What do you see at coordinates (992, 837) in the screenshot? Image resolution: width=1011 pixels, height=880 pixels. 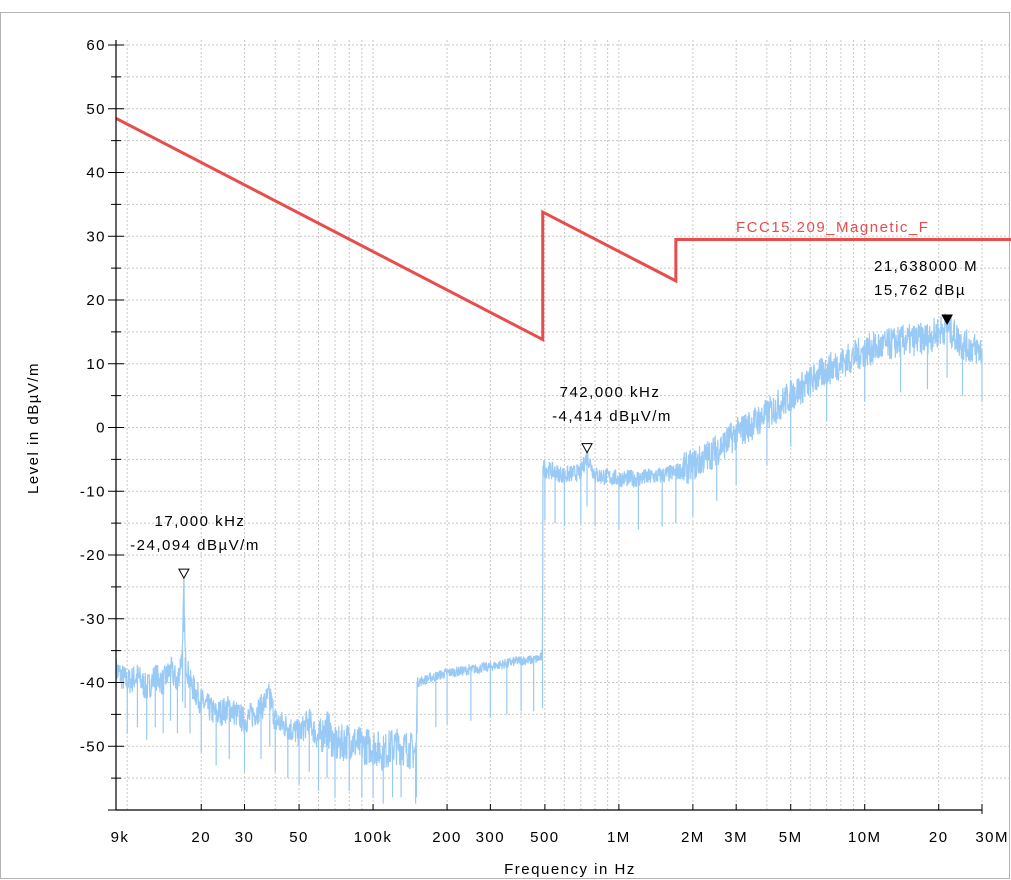 I see `x-tick-label: 30M` at bounding box center [992, 837].